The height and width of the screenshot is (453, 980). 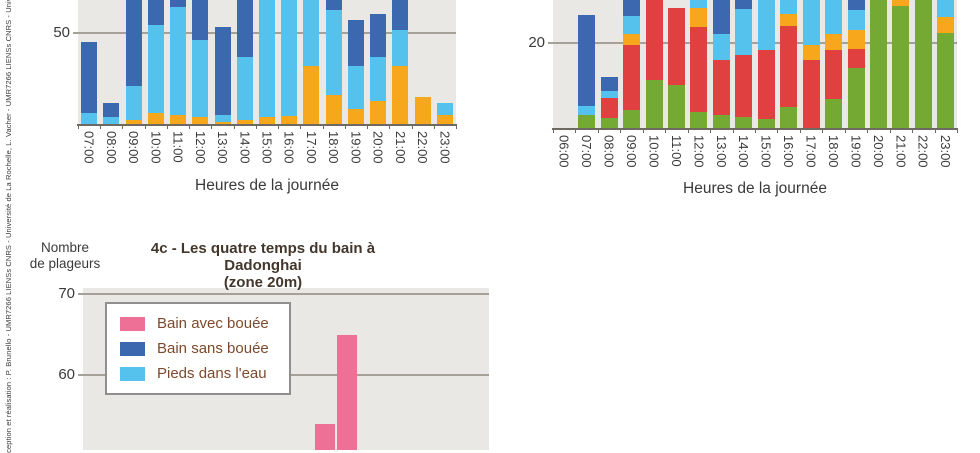 What do you see at coordinates (923, 151) in the screenshot?
I see `x-tick-label: 22:00` at bounding box center [923, 151].